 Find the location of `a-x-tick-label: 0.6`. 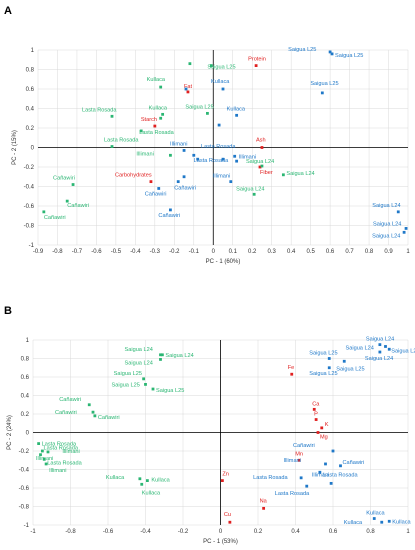

a-x-tick-label: 0.6 is located at coordinates (330, 252).